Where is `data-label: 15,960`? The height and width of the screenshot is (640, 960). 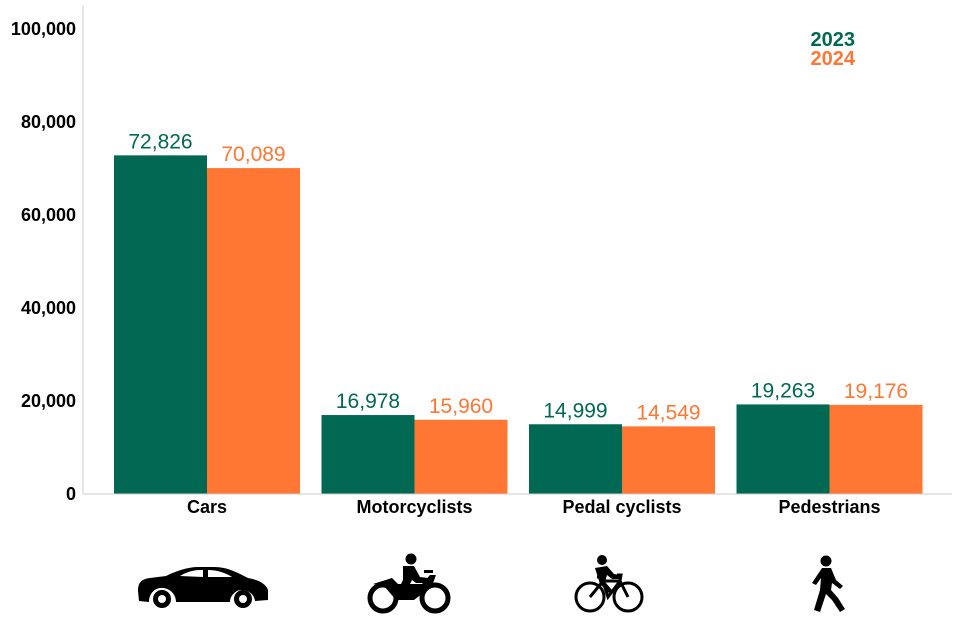
data-label: 15,960 is located at coordinates (461, 406).